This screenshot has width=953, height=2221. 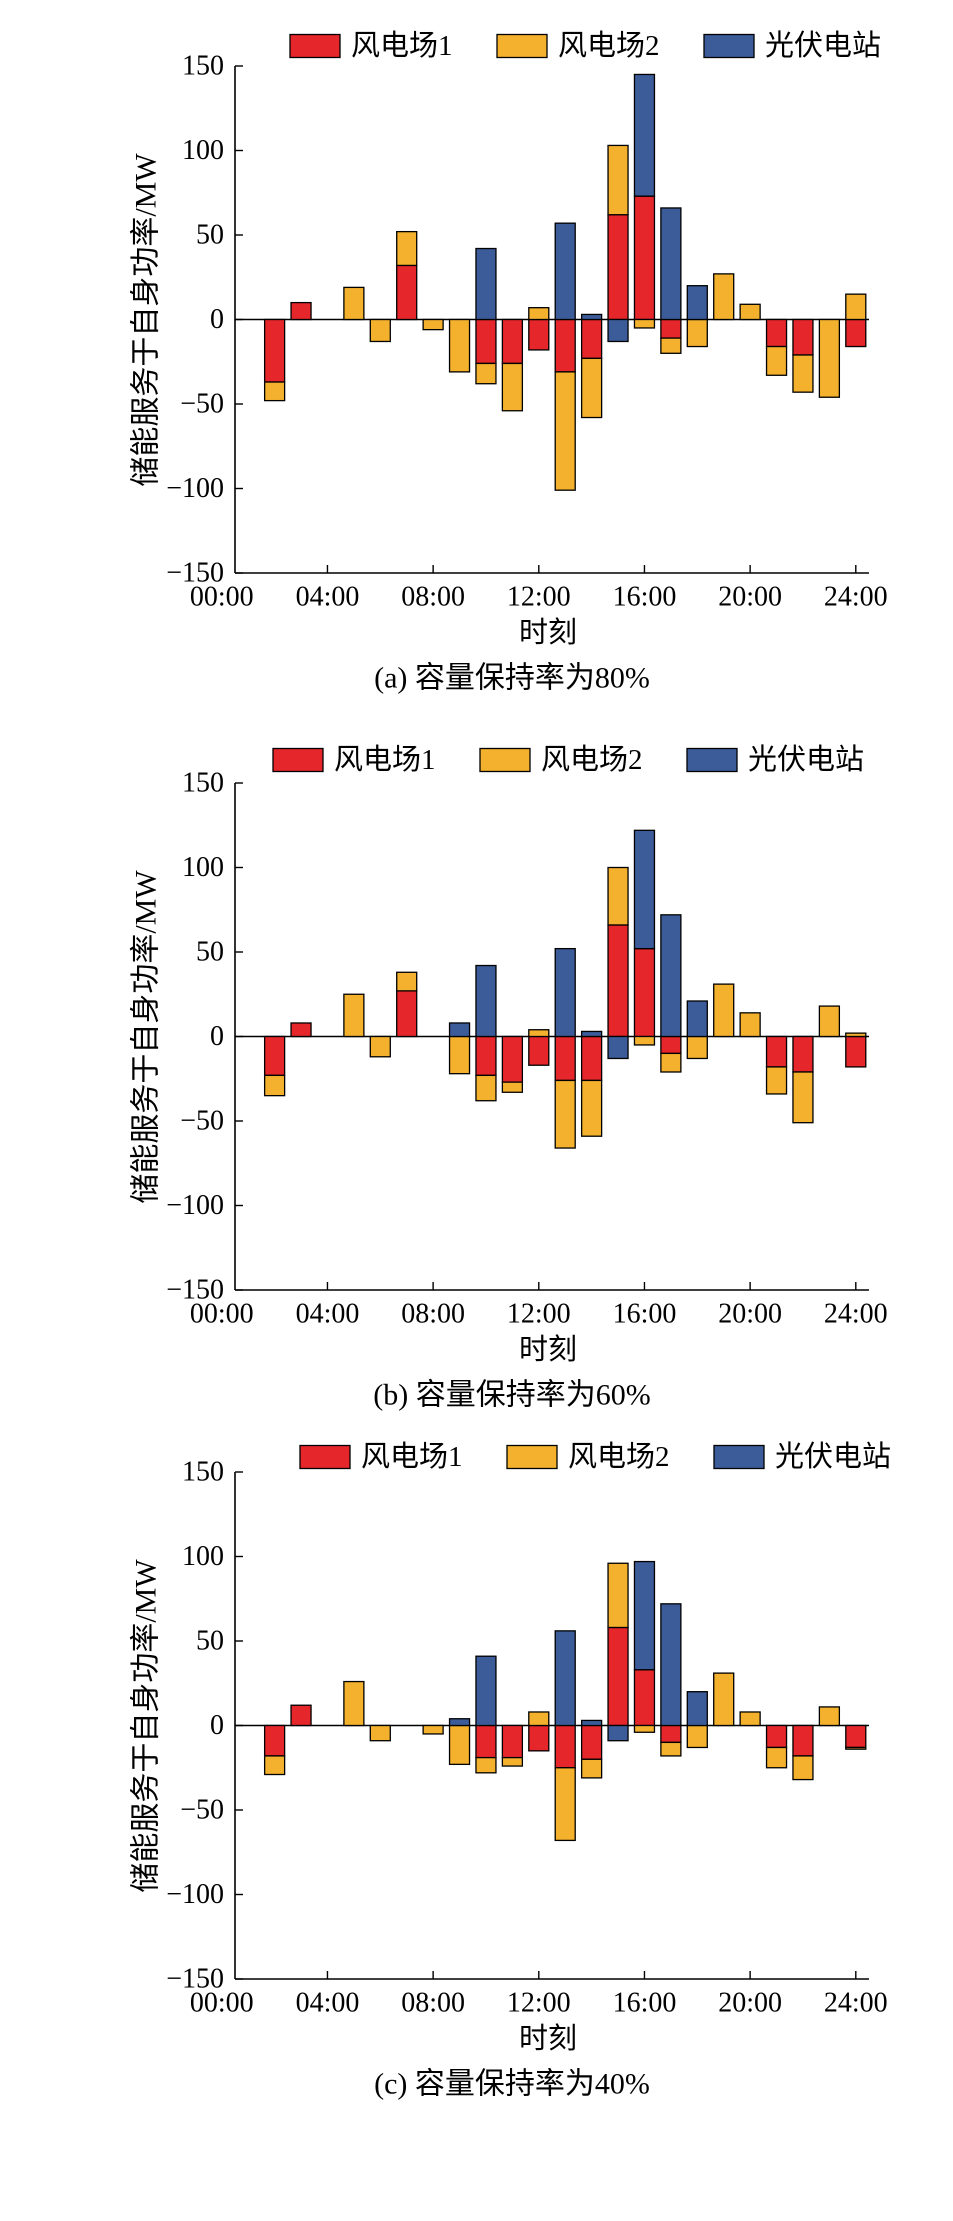 I want to click on bar-wind-farm-2-1900, so click(x=724, y=1699).